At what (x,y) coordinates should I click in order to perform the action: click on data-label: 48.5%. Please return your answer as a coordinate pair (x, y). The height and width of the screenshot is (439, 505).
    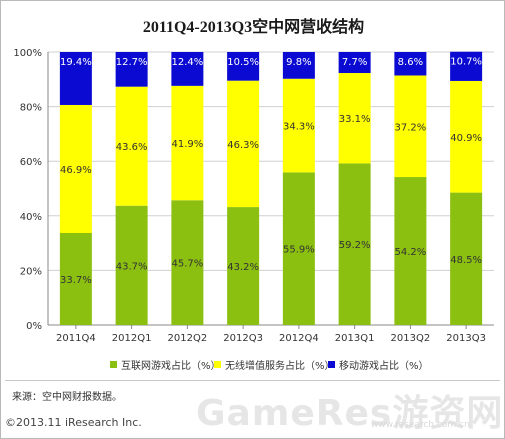
    Looking at the image, I should click on (466, 260).